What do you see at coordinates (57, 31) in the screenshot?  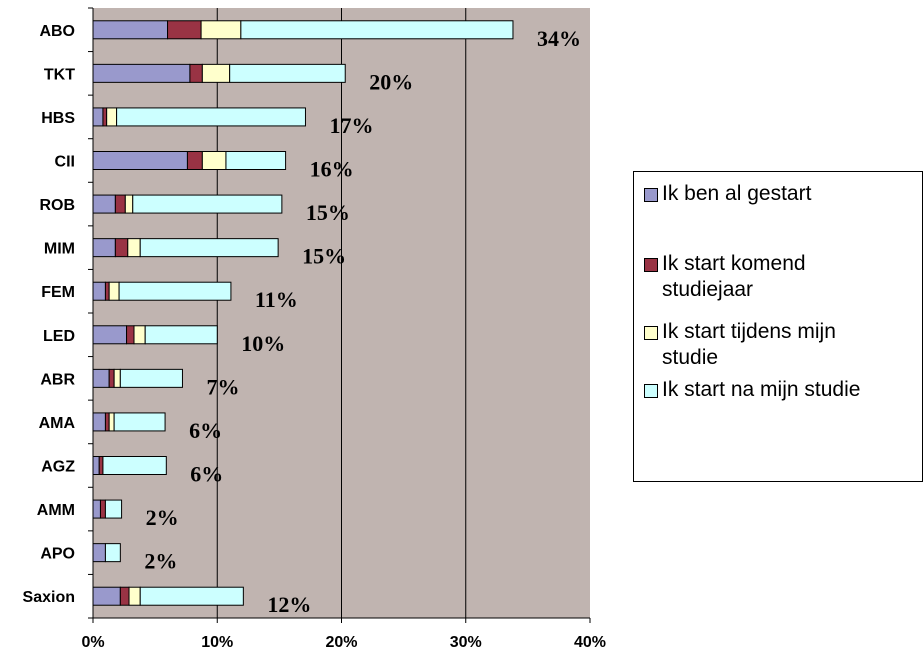 I see `category-label: ABO` at bounding box center [57, 31].